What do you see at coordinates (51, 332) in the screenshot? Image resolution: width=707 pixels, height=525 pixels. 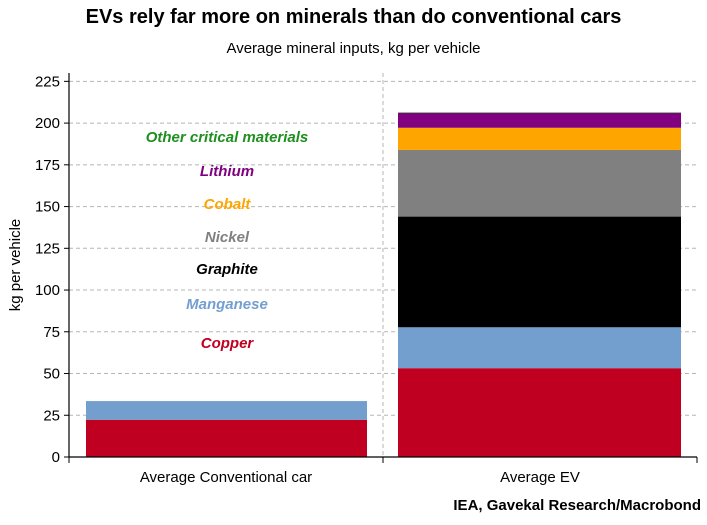 I see `y-tick-label: 75` at bounding box center [51, 332].